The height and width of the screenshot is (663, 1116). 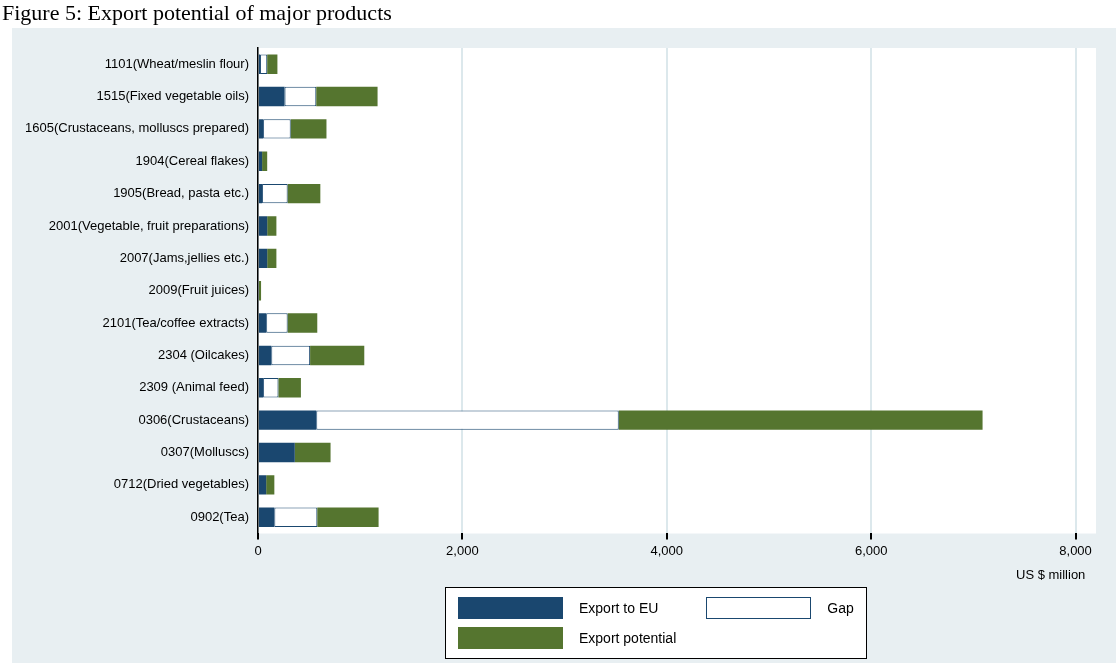 What do you see at coordinates (840, 608) in the screenshot?
I see `text: Gap` at bounding box center [840, 608].